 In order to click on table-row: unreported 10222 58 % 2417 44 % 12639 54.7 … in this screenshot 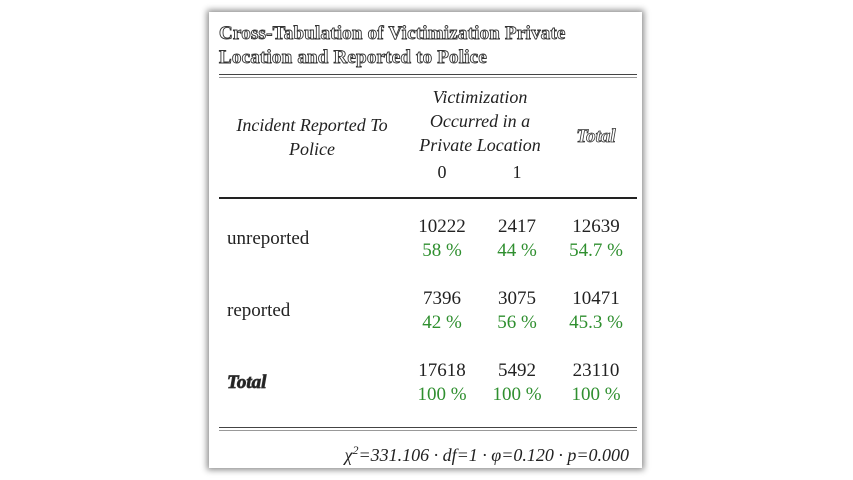, I will do `click(428, 236)`.